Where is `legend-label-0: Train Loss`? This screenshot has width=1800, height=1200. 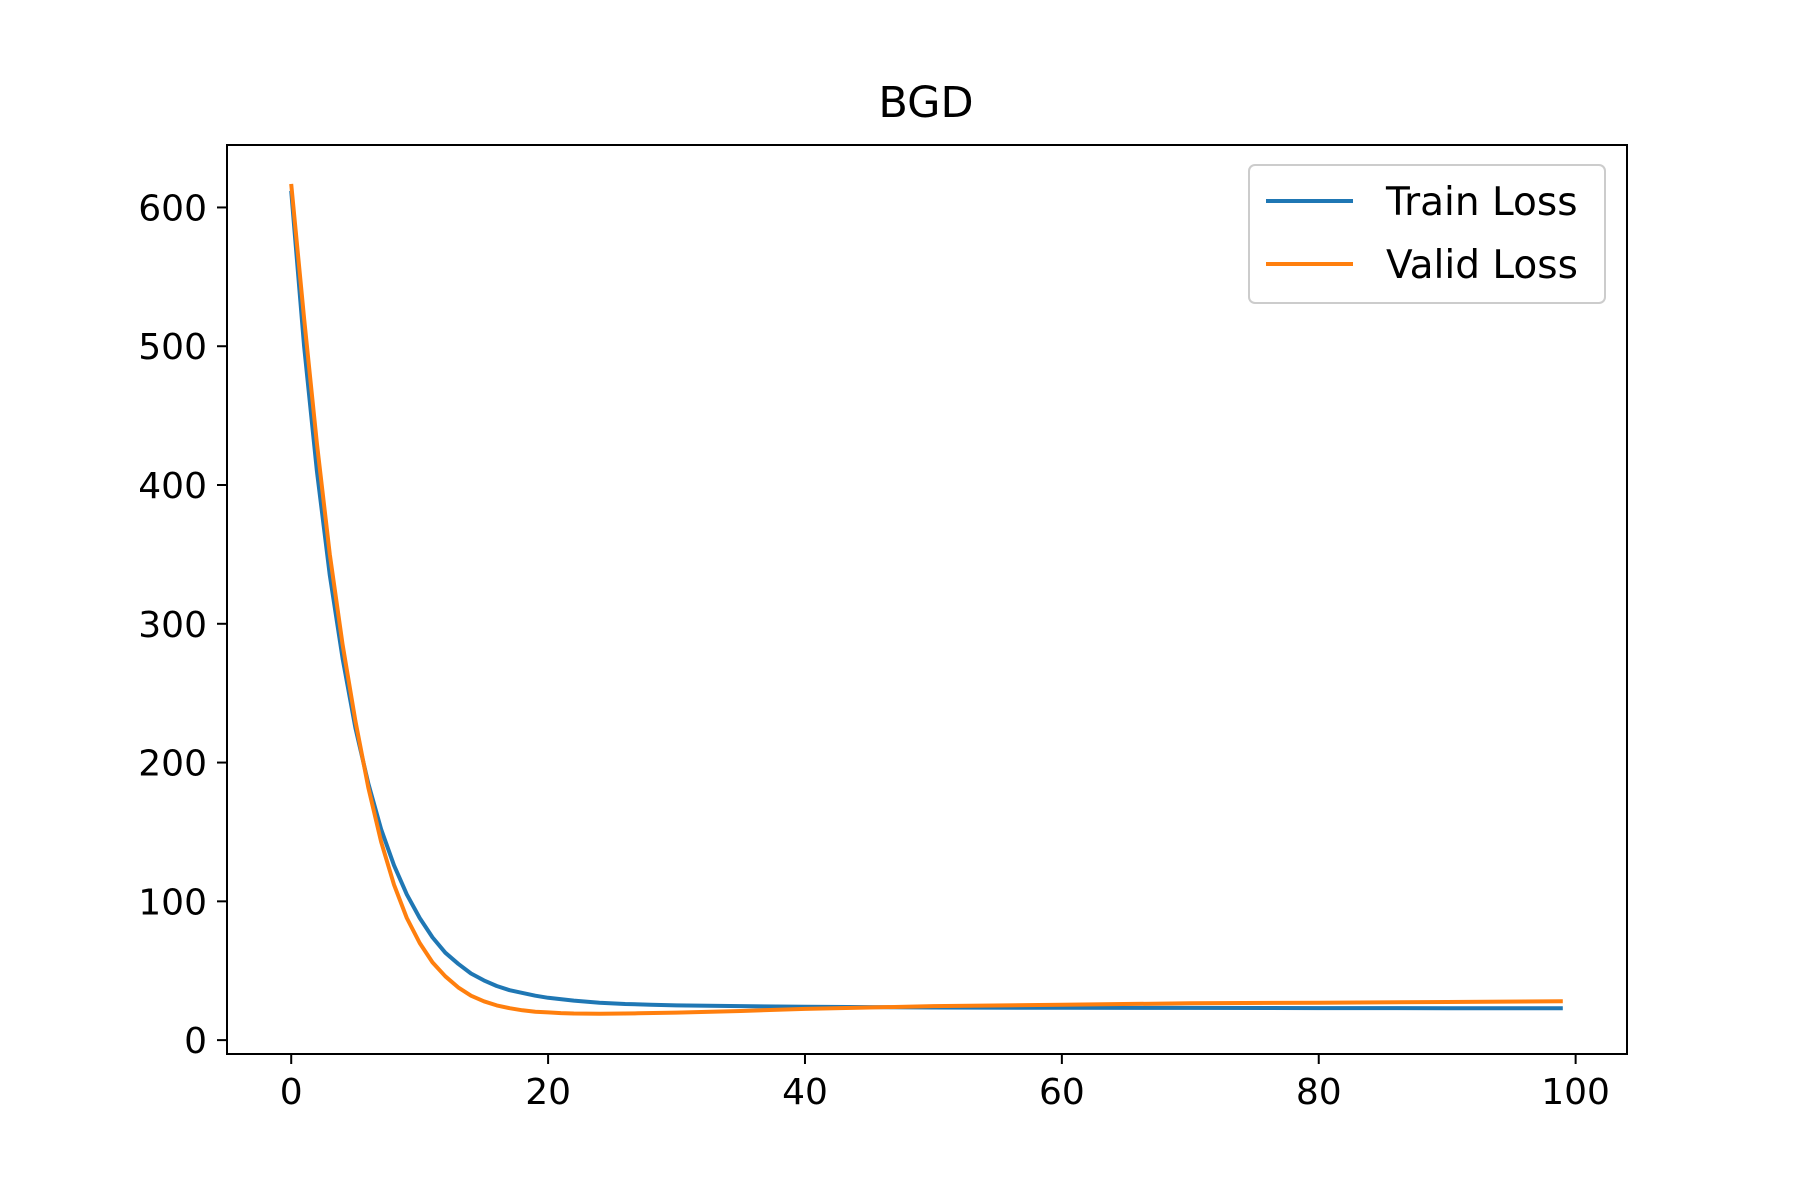 legend-label-0: Train Loss is located at coordinates (1481, 202).